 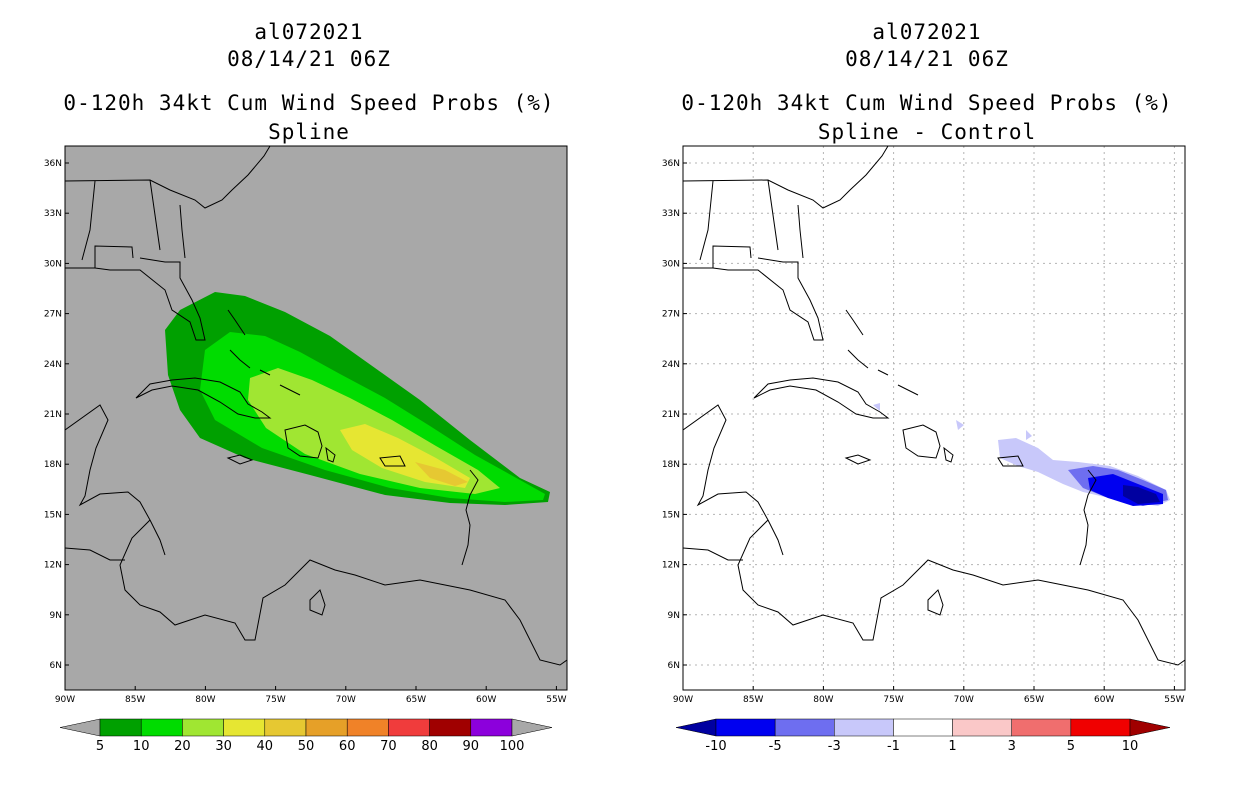 What do you see at coordinates (1021, 454) in the screenshot?
I see `difference-contours` at bounding box center [1021, 454].